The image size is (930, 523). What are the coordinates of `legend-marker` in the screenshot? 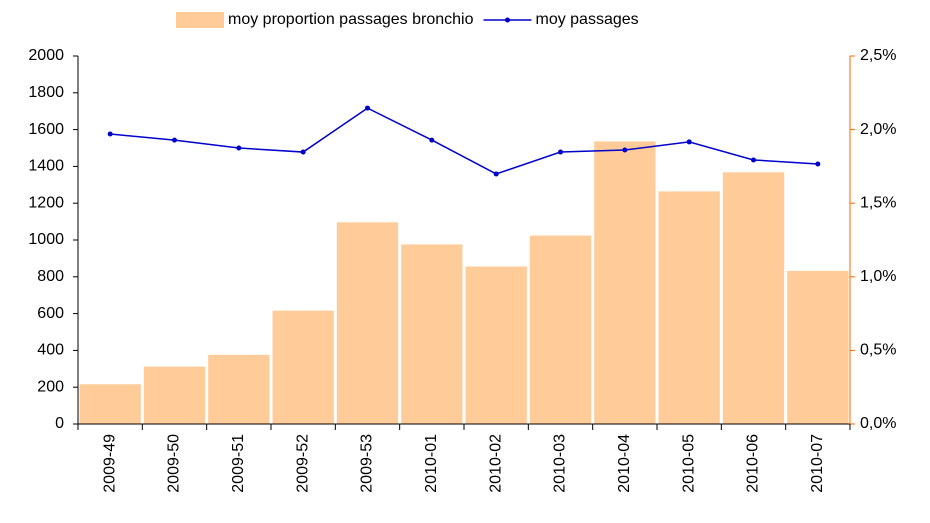 It's located at (507, 20).